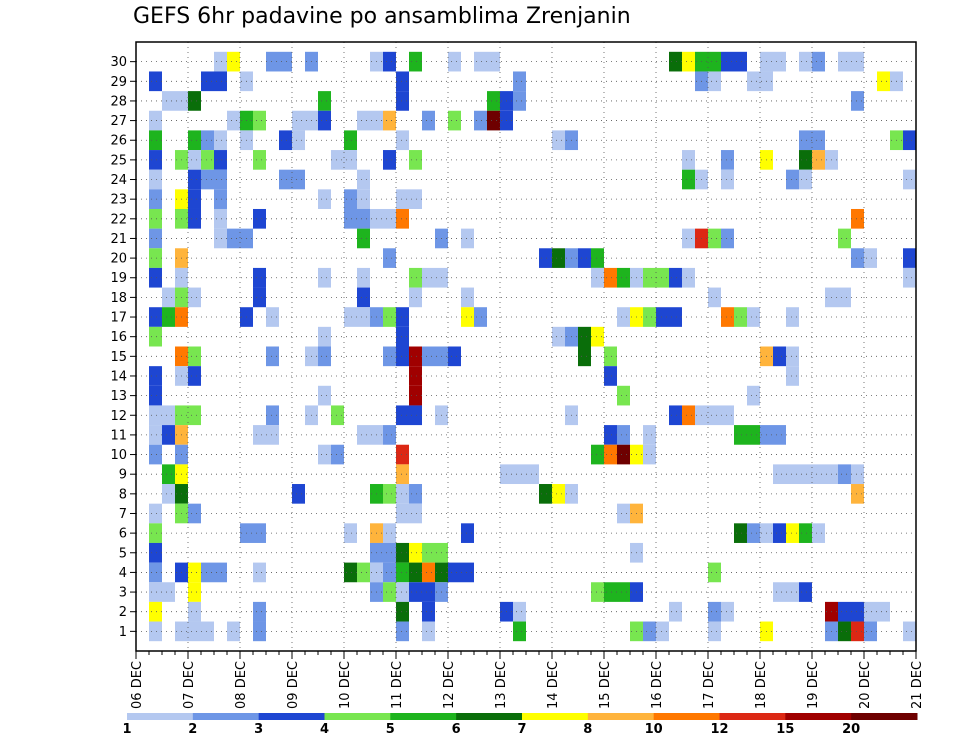 The image size is (960, 742). Describe the element at coordinates (123, 573) in the screenshot. I see `y-tick-label: 4` at that location.